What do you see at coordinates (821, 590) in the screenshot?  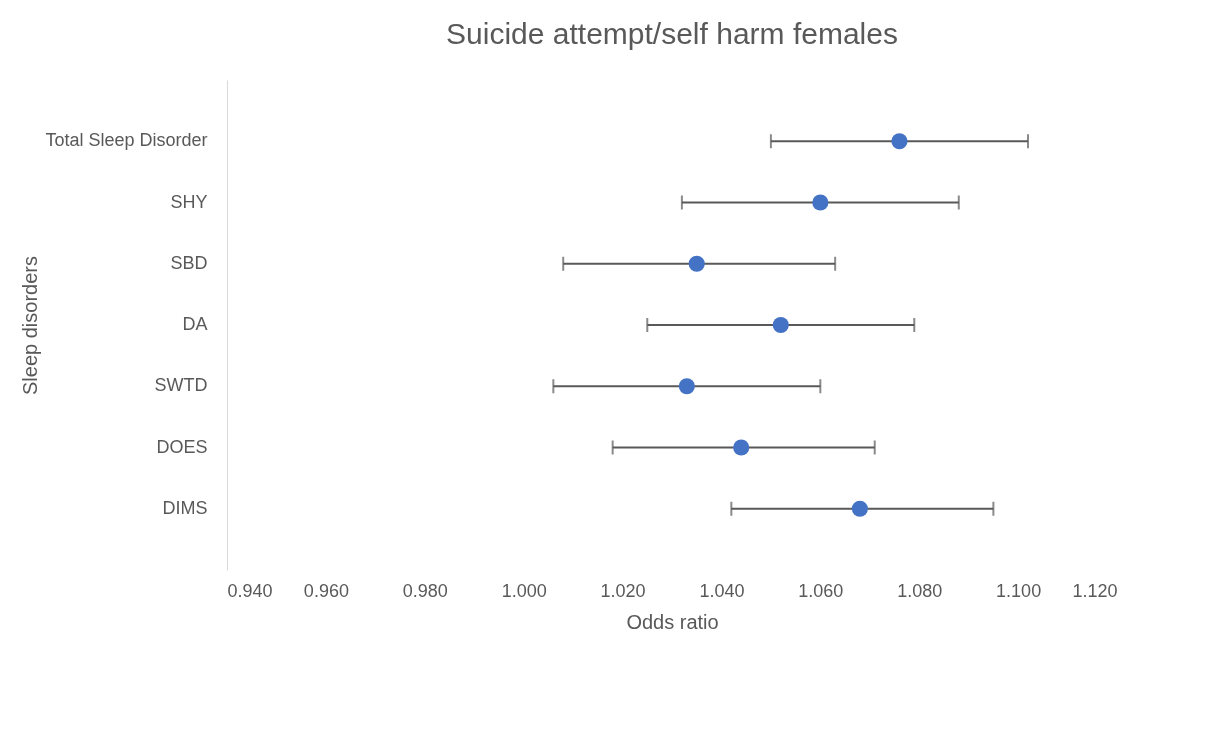 I see `x-tick-label: 1.060` at bounding box center [821, 590].